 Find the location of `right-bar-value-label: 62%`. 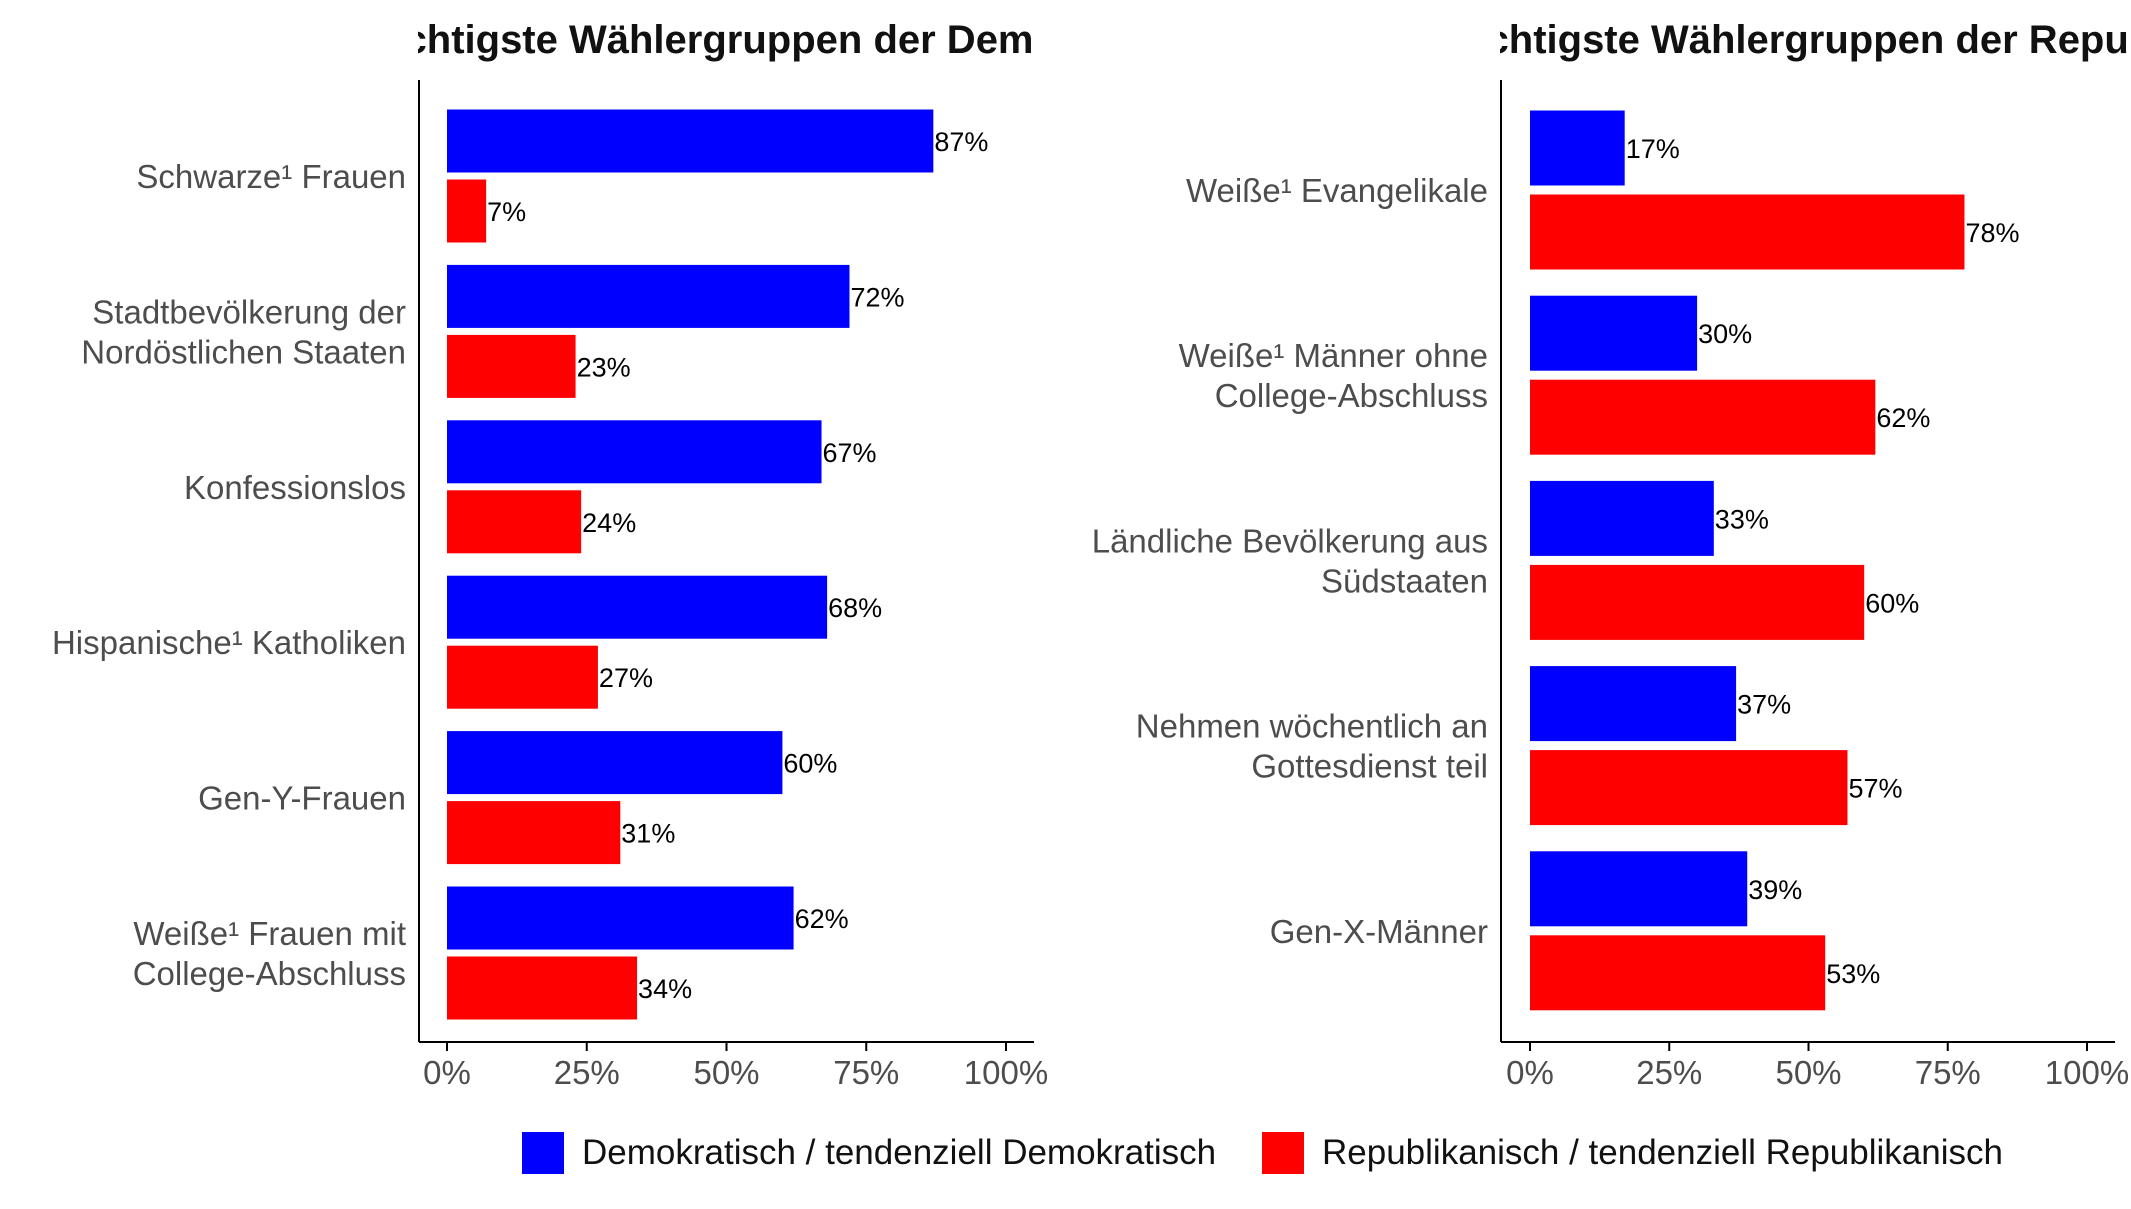

right-bar-value-label: 62% is located at coordinates (1903, 418).